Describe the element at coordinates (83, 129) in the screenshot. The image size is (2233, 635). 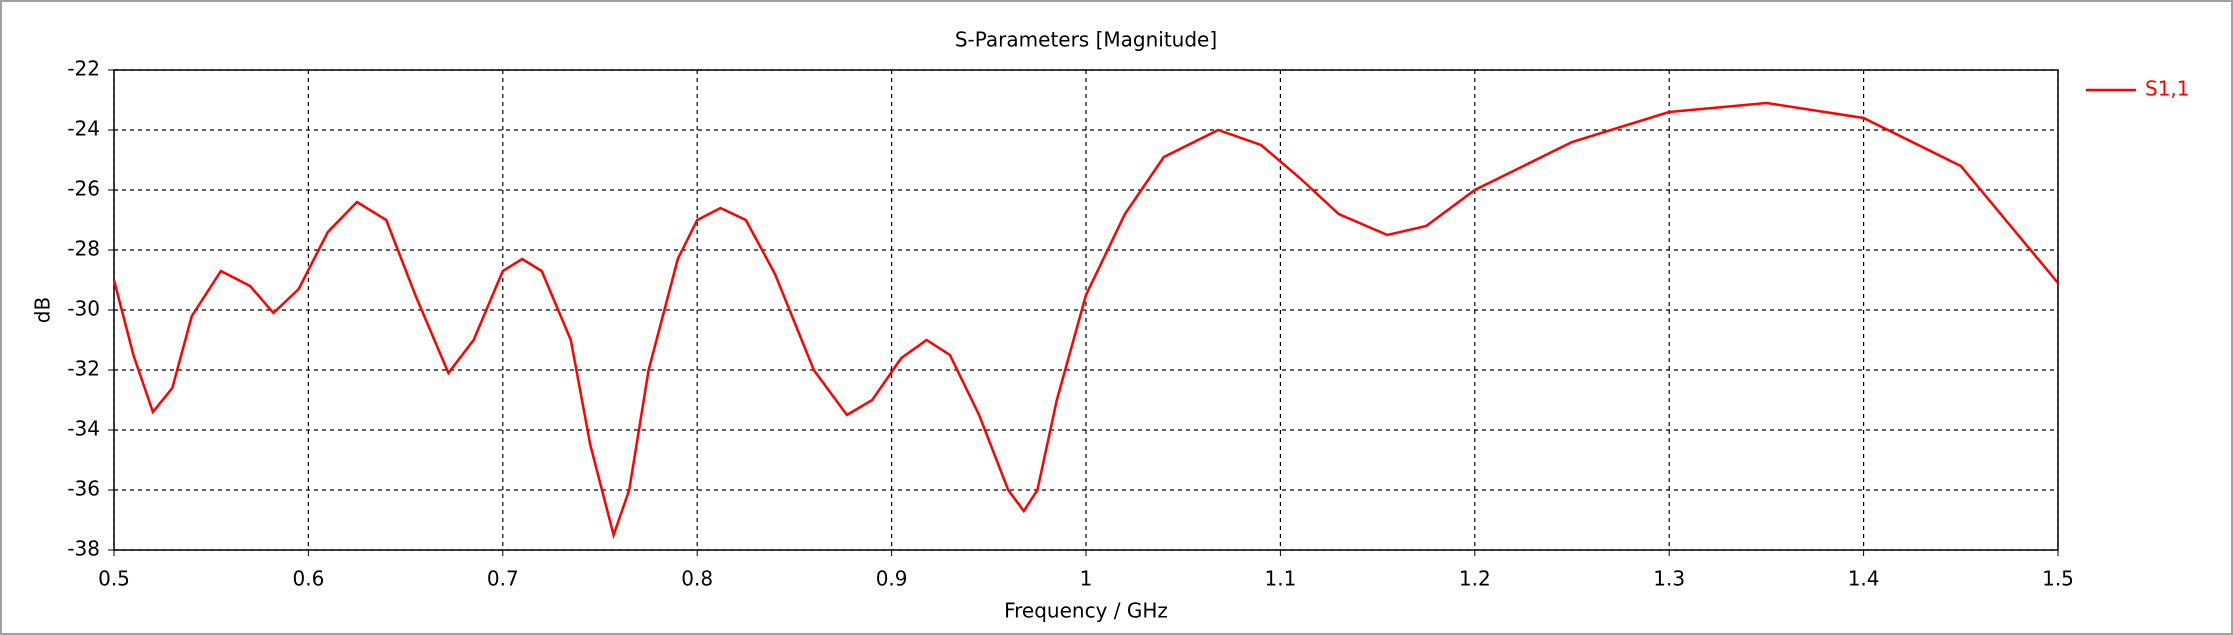
I see `y-tick-label: -24` at that location.